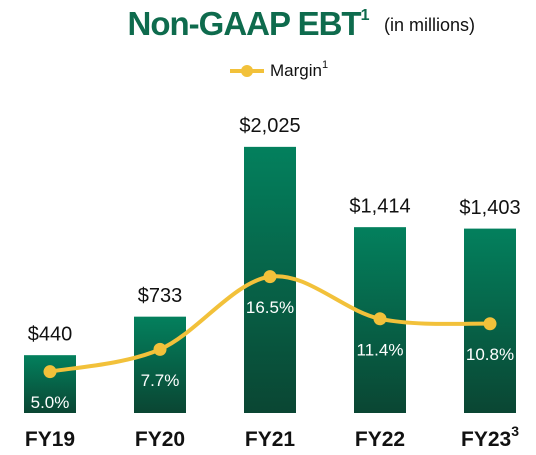 The height and width of the screenshot is (455, 536). I want to click on title-superscript: 1, so click(365, 15).